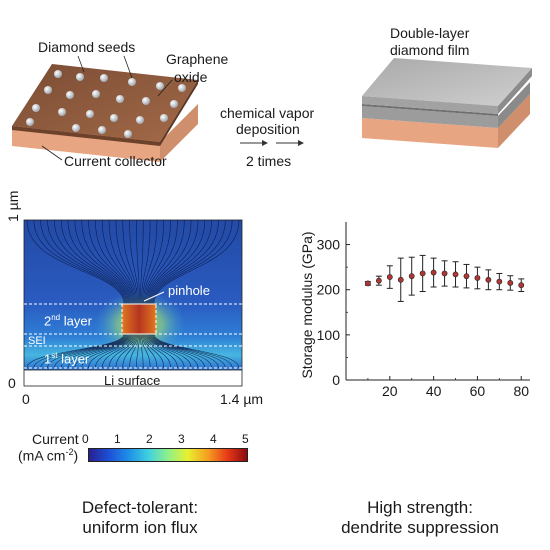  Describe the element at coordinates (87, 47) in the screenshot. I see `diamond-seeds-label: Diamond seeds` at that location.